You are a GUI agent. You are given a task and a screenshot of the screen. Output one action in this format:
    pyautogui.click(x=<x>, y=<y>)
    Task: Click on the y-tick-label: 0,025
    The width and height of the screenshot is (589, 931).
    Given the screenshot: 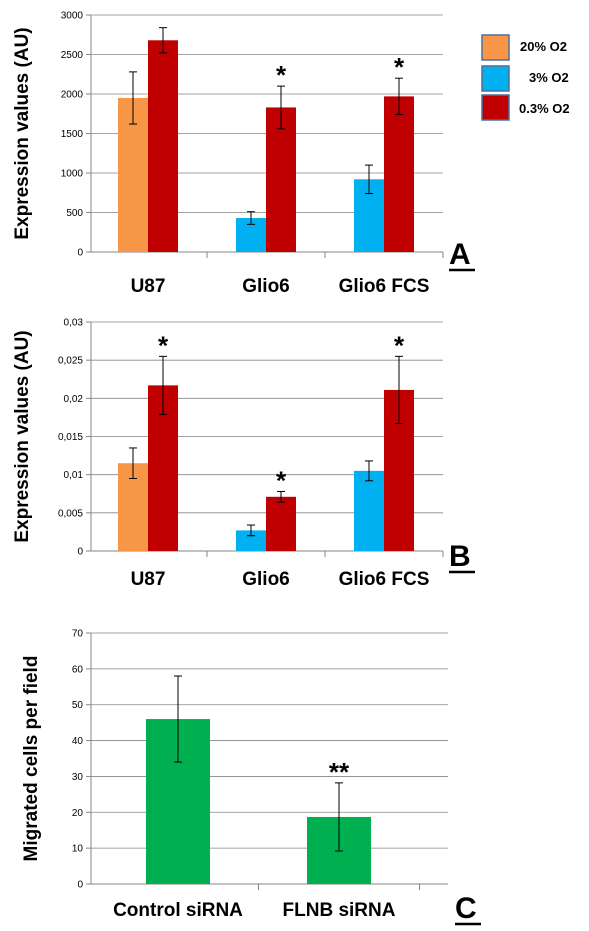 What is the action you would take?
    pyautogui.click(x=70, y=361)
    